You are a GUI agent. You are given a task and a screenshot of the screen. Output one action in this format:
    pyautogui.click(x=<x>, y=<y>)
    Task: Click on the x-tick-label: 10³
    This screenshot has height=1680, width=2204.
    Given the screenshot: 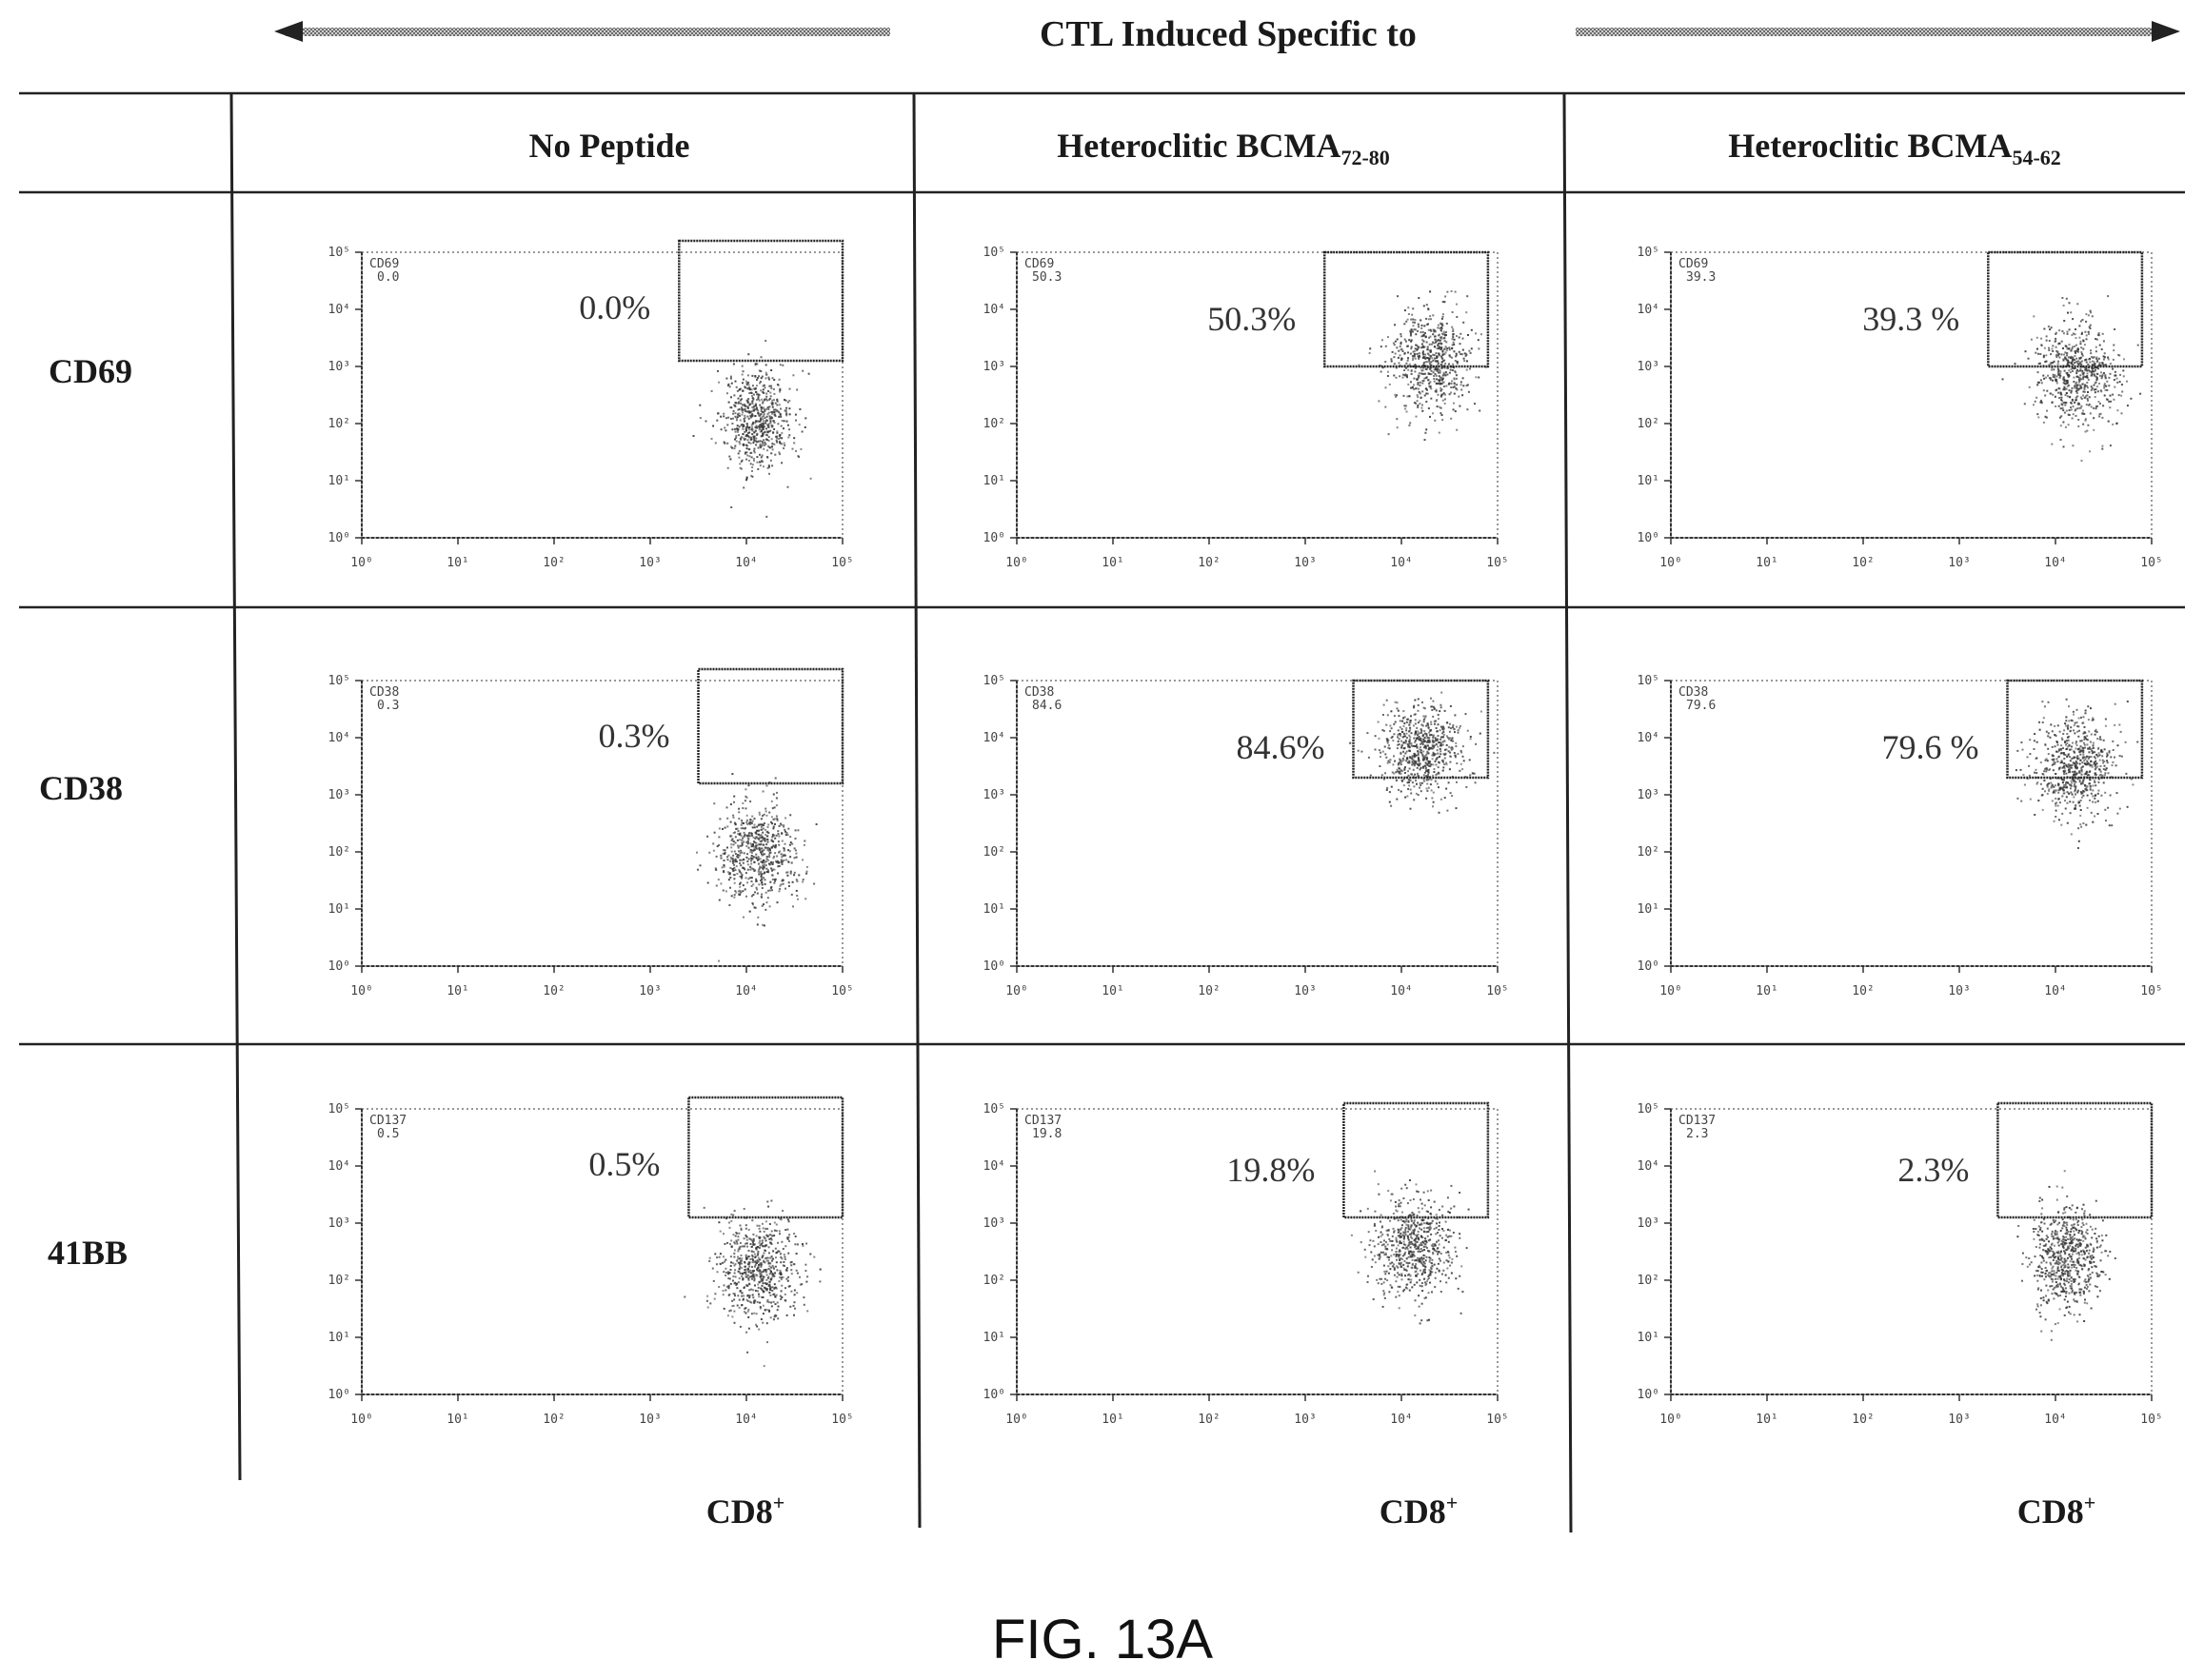 What is the action you would take?
    pyautogui.click(x=1959, y=991)
    